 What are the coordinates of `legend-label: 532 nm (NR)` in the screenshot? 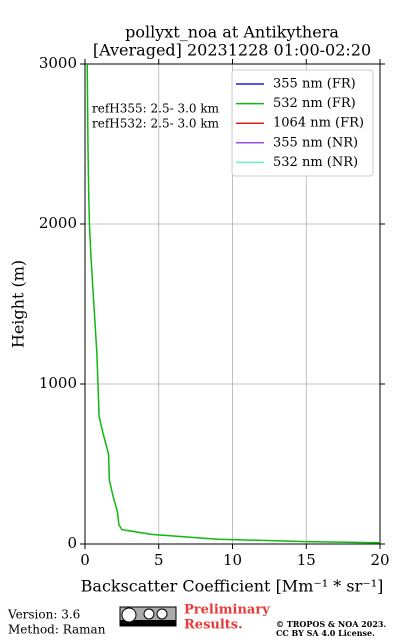 It's located at (315, 162).